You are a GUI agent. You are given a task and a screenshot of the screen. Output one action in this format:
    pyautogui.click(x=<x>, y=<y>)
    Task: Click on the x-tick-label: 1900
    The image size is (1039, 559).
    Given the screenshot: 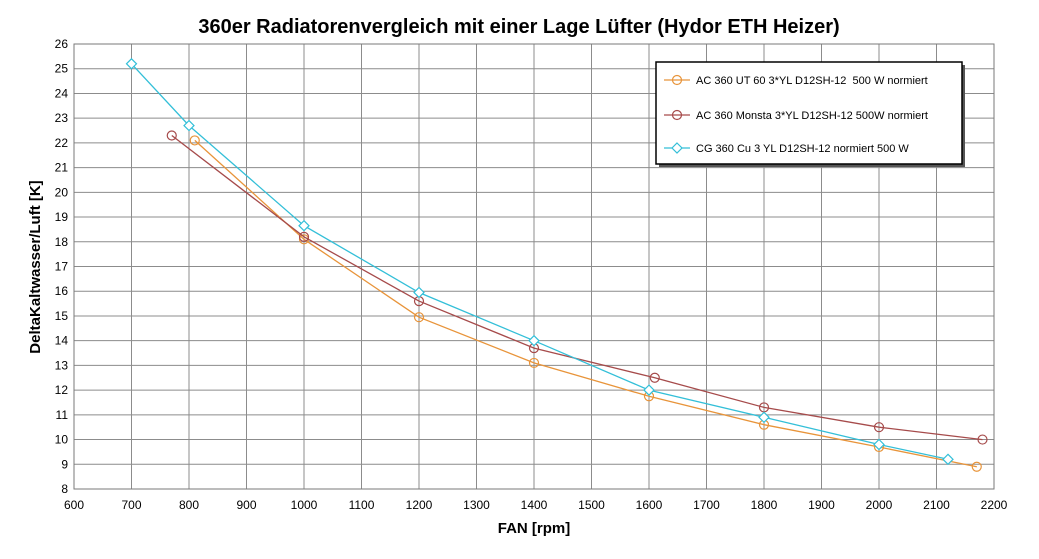 What is the action you would take?
    pyautogui.click(x=821, y=505)
    